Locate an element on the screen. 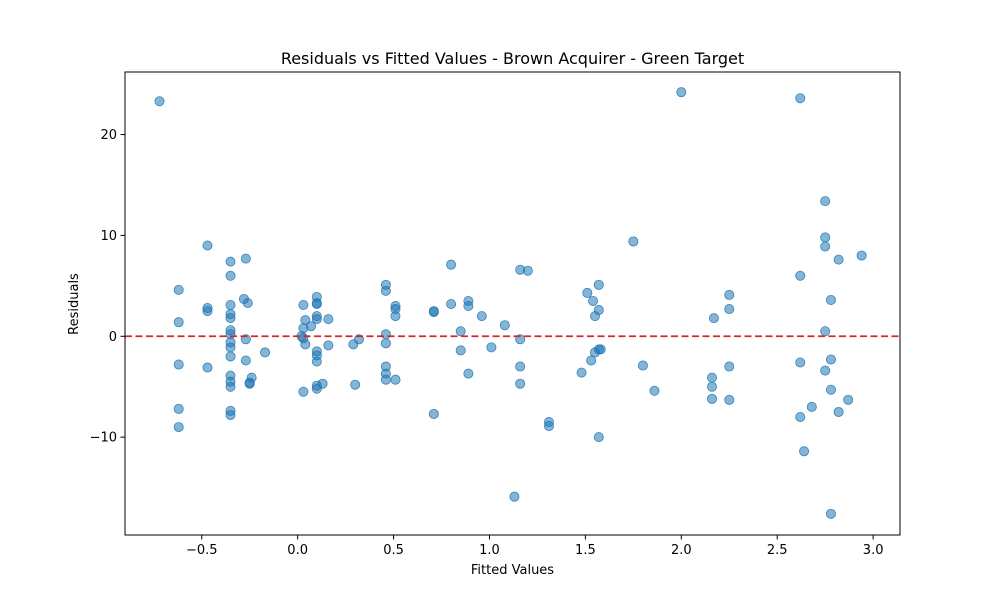  x-tick-label: −0.5 is located at coordinates (202, 550).